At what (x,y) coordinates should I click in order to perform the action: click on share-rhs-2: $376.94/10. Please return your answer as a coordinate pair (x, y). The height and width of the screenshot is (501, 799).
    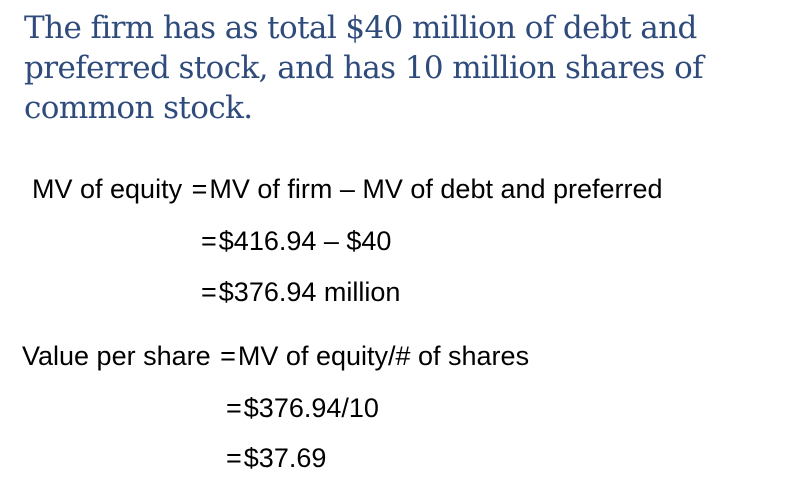
    Looking at the image, I should click on (311, 408).